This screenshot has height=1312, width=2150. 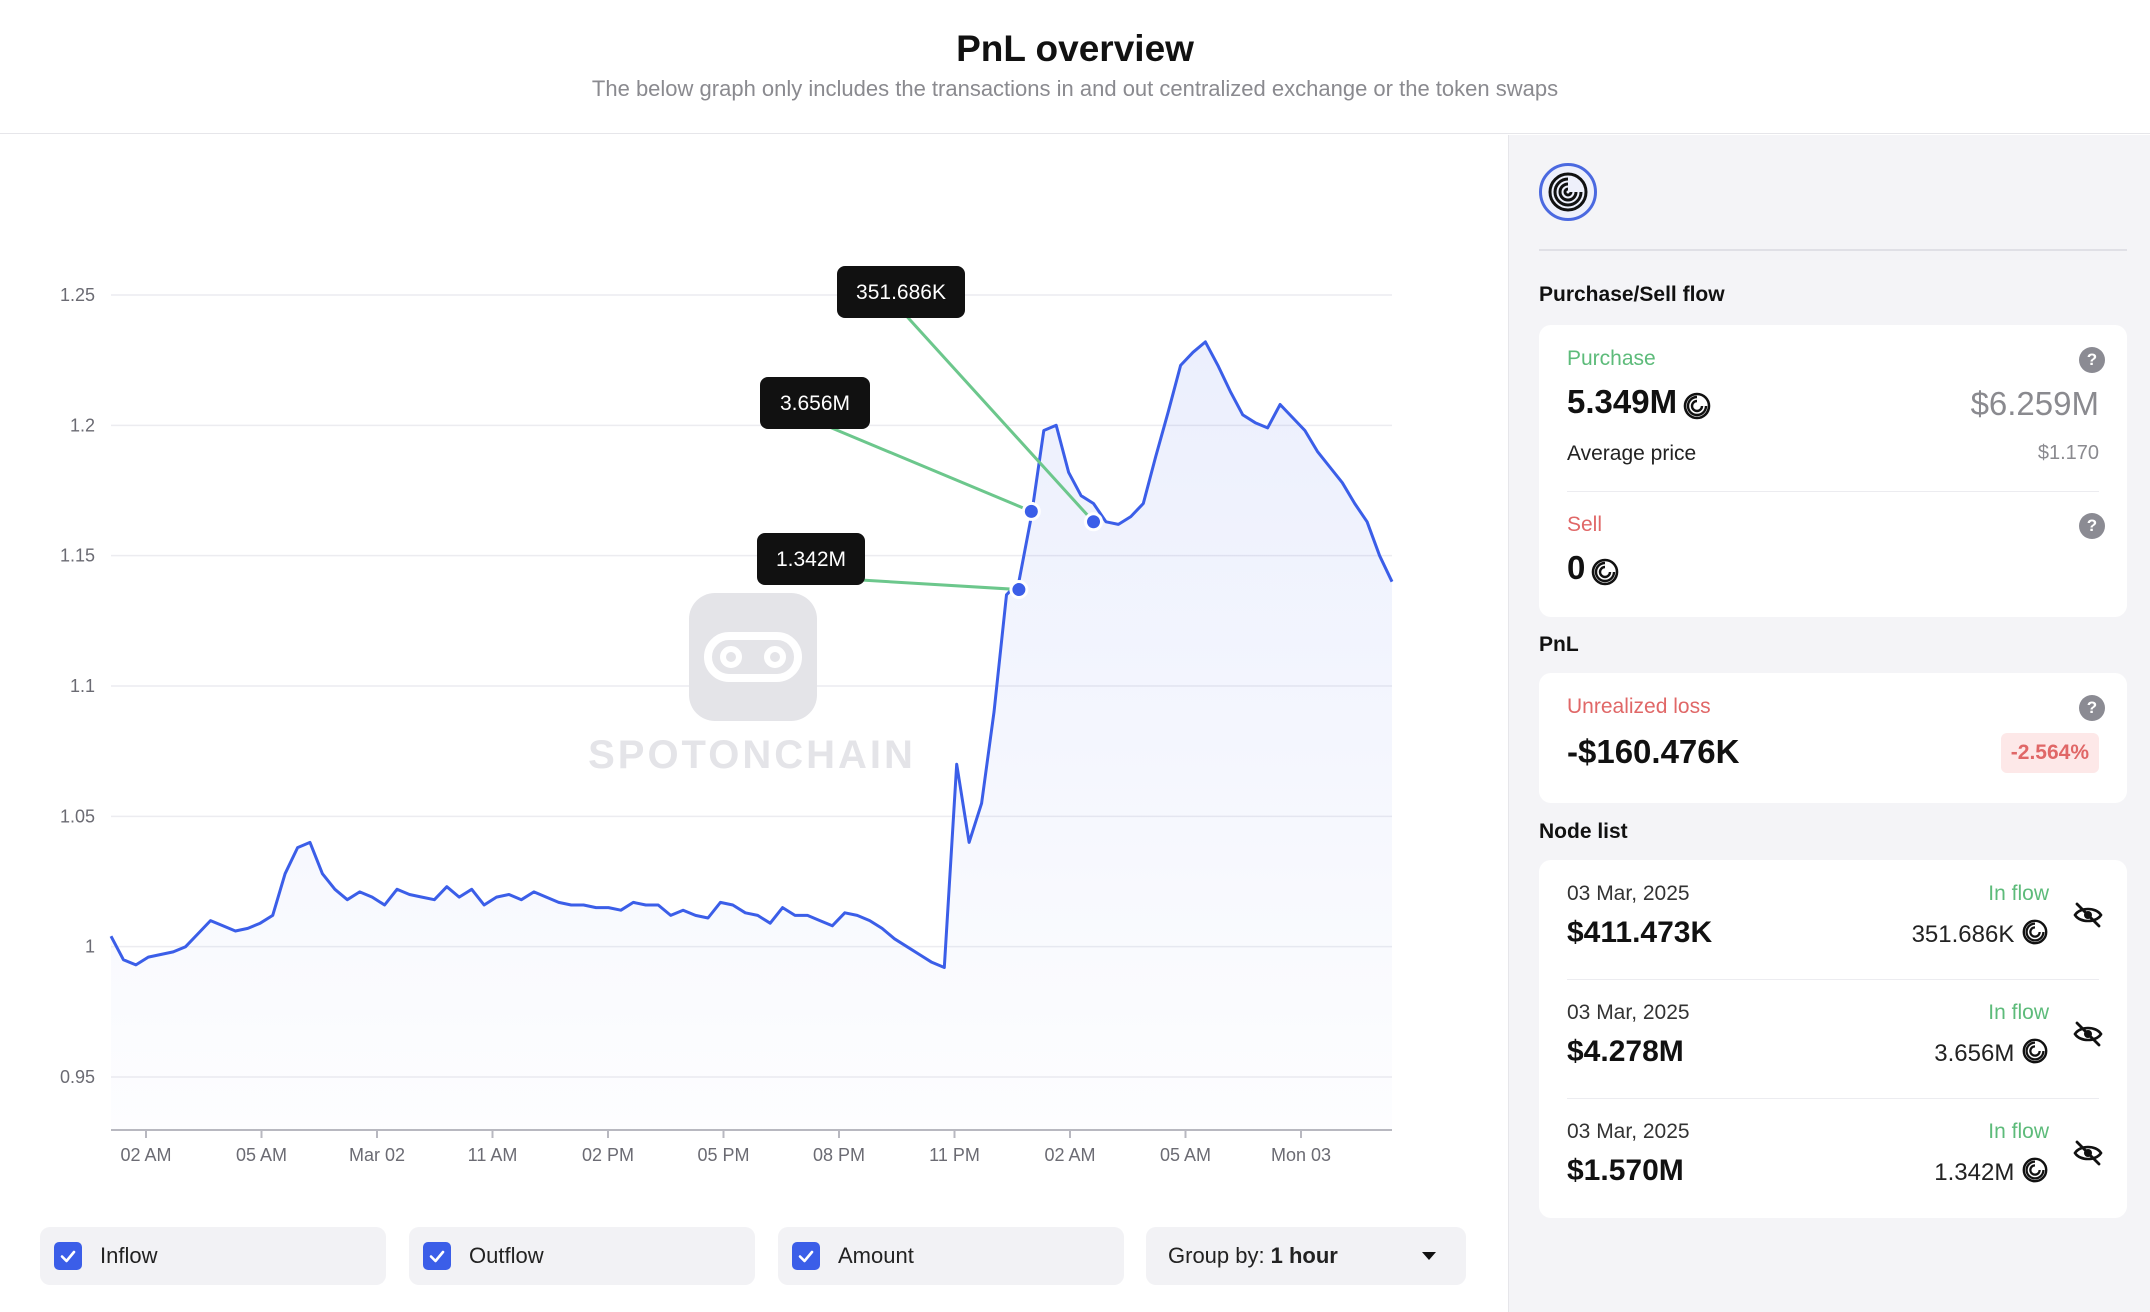 What do you see at coordinates (1559, 644) in the screenshot?
I see `pnl-title: PnL` at bounding box center [1559, 644].